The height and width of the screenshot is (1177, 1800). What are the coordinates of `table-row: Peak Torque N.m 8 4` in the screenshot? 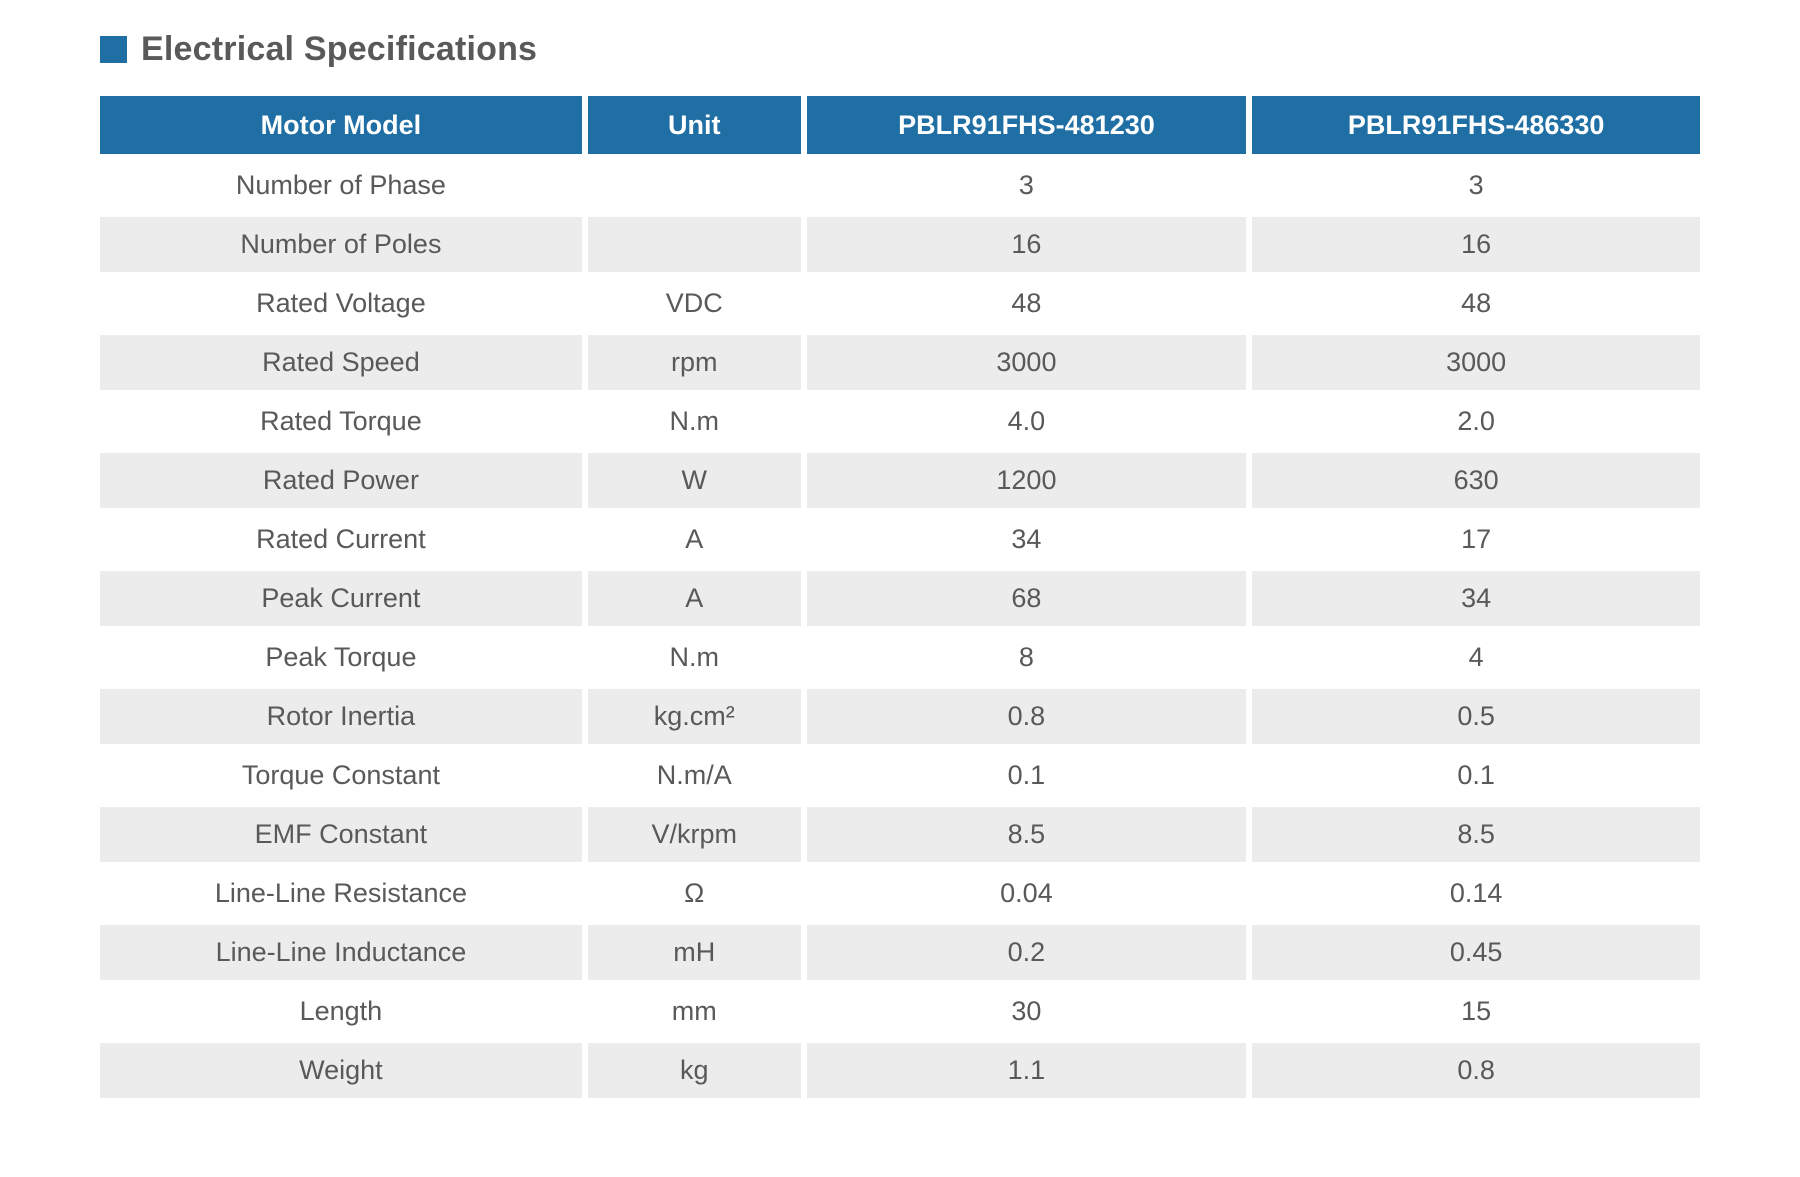 It's located at (900, 657).